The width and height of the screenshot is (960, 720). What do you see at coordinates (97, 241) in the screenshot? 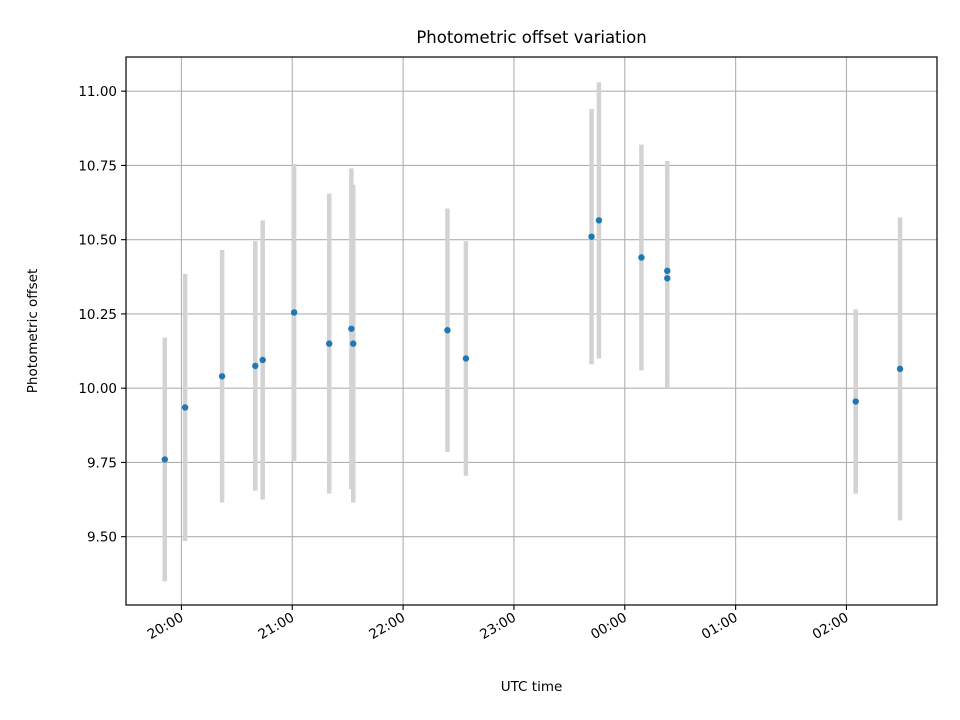
I see `y-tick-label: 10.50` at bounding box center [97, 241].